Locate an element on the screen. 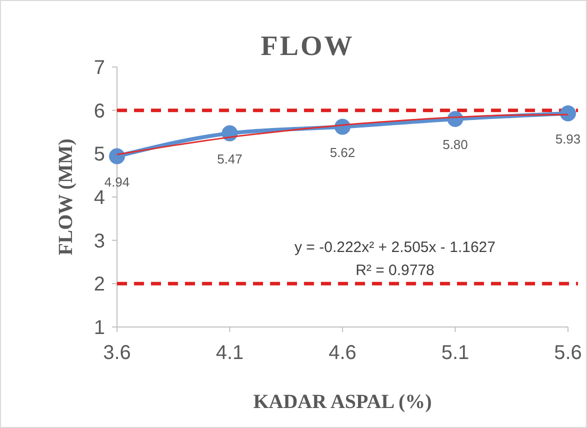  y-axis-title: FLOW (MM) is located at coordinates (66, 197).